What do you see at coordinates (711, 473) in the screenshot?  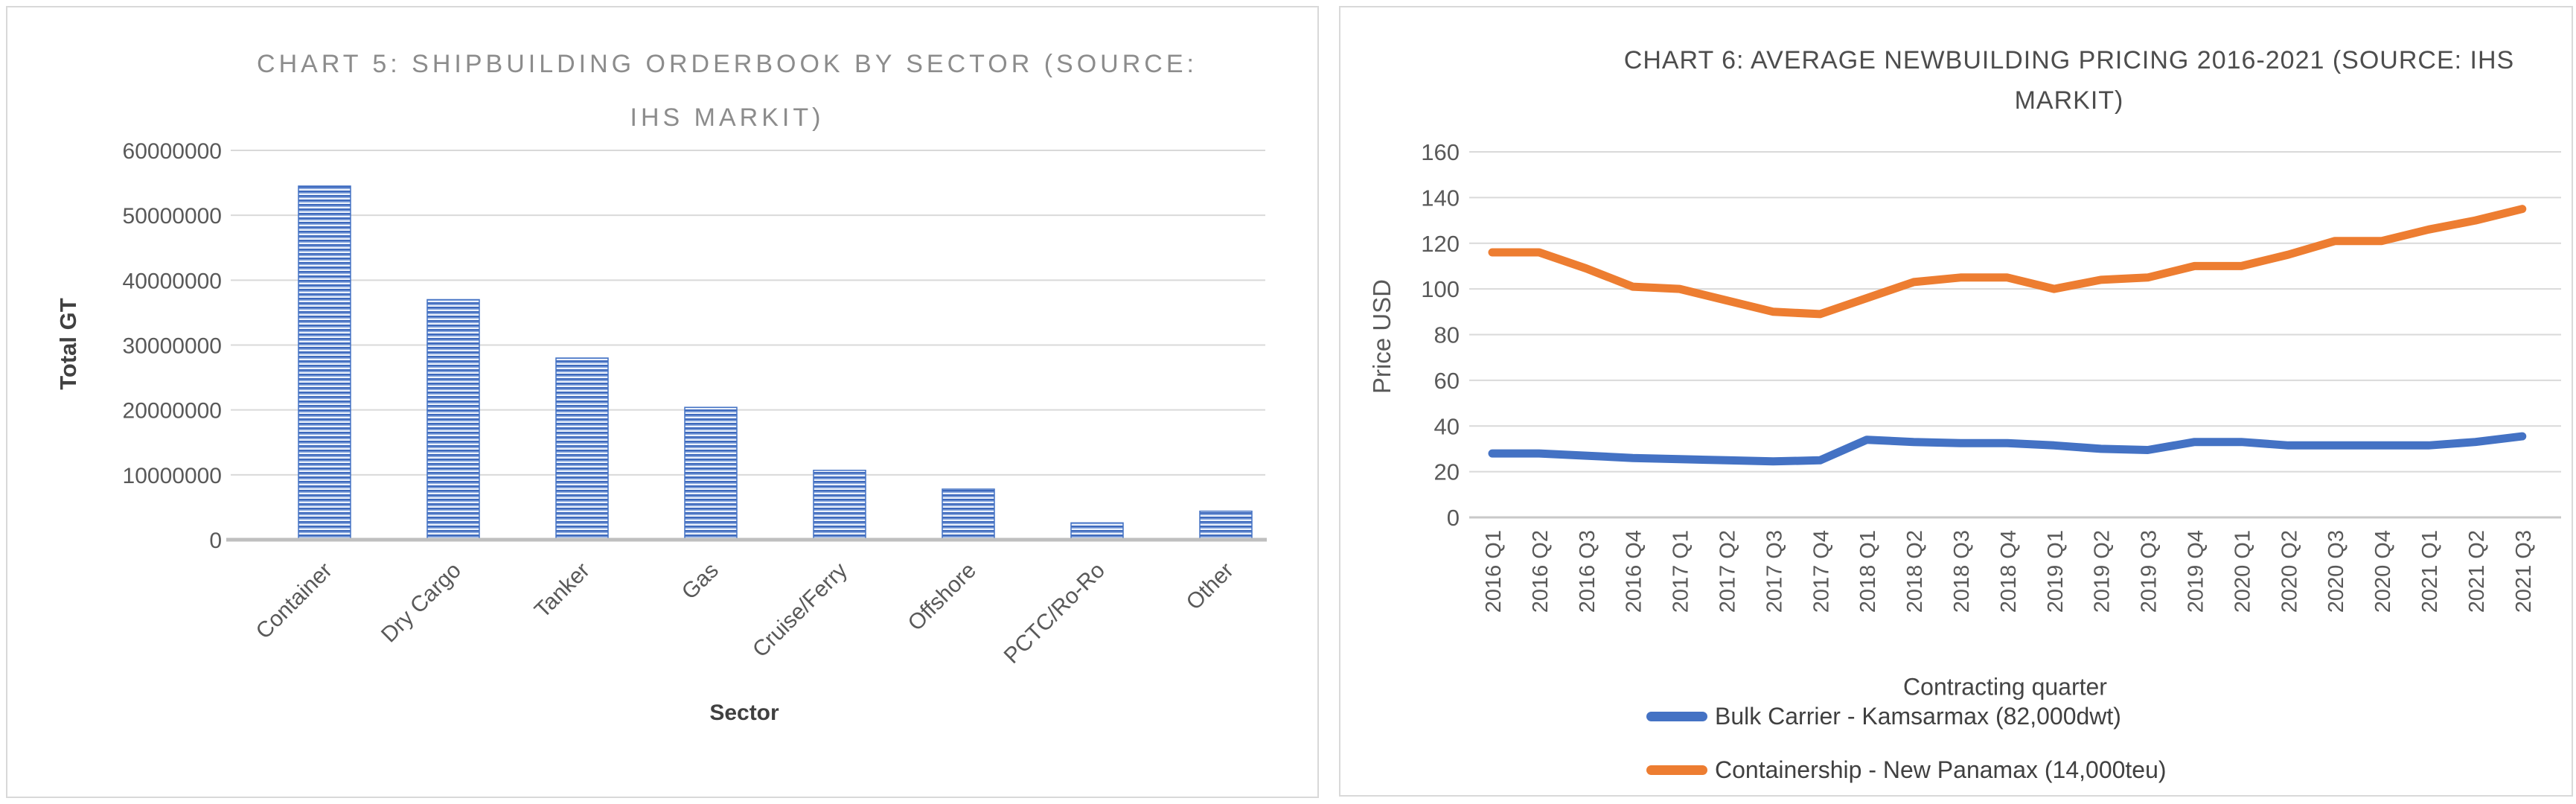 I see `bar-Gas` at bounding box center [711, 473].